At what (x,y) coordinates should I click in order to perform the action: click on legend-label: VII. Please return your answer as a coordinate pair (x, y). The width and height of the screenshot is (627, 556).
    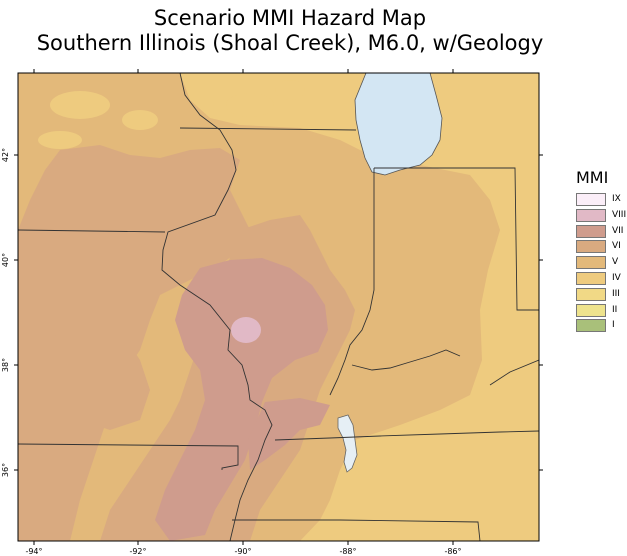
    Looking at the image, I should click on (618, 230).